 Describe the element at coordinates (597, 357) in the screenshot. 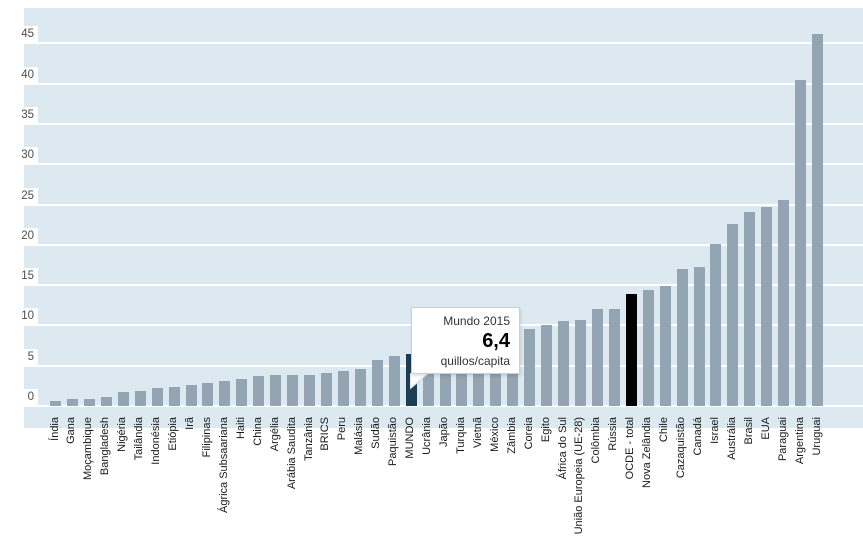

I see `bar-col-mbia` at that location.